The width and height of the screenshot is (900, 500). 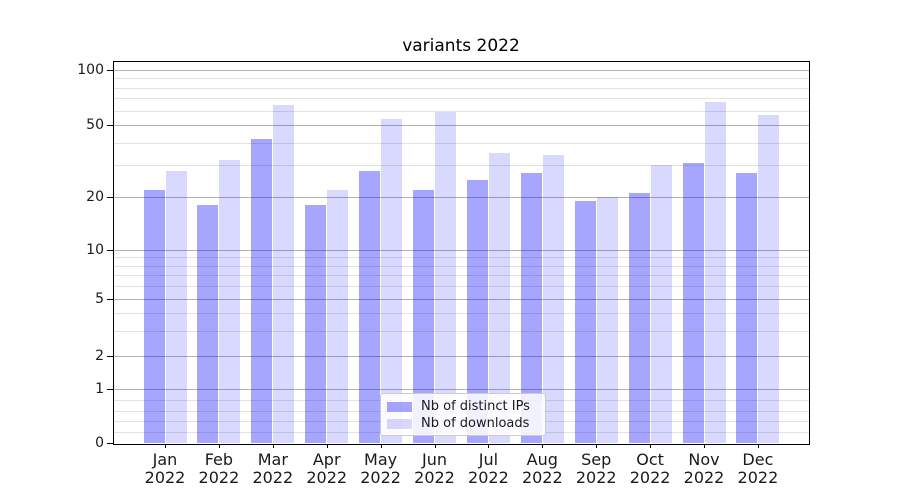 What do you see at coordinates (99, 356) in the screenshot?
I see `y-tick-label: 2` at bounding box center [99, 356].